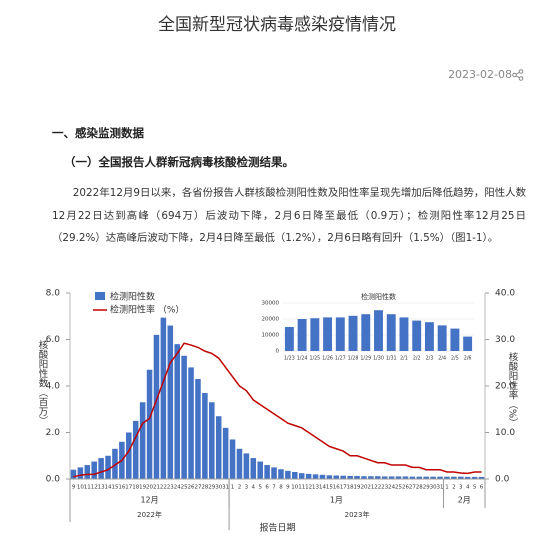  What do you see at coordinates (170, 488) in the screenshot?
I see `x-tick-label: 23` at bounding box center [170, 488].